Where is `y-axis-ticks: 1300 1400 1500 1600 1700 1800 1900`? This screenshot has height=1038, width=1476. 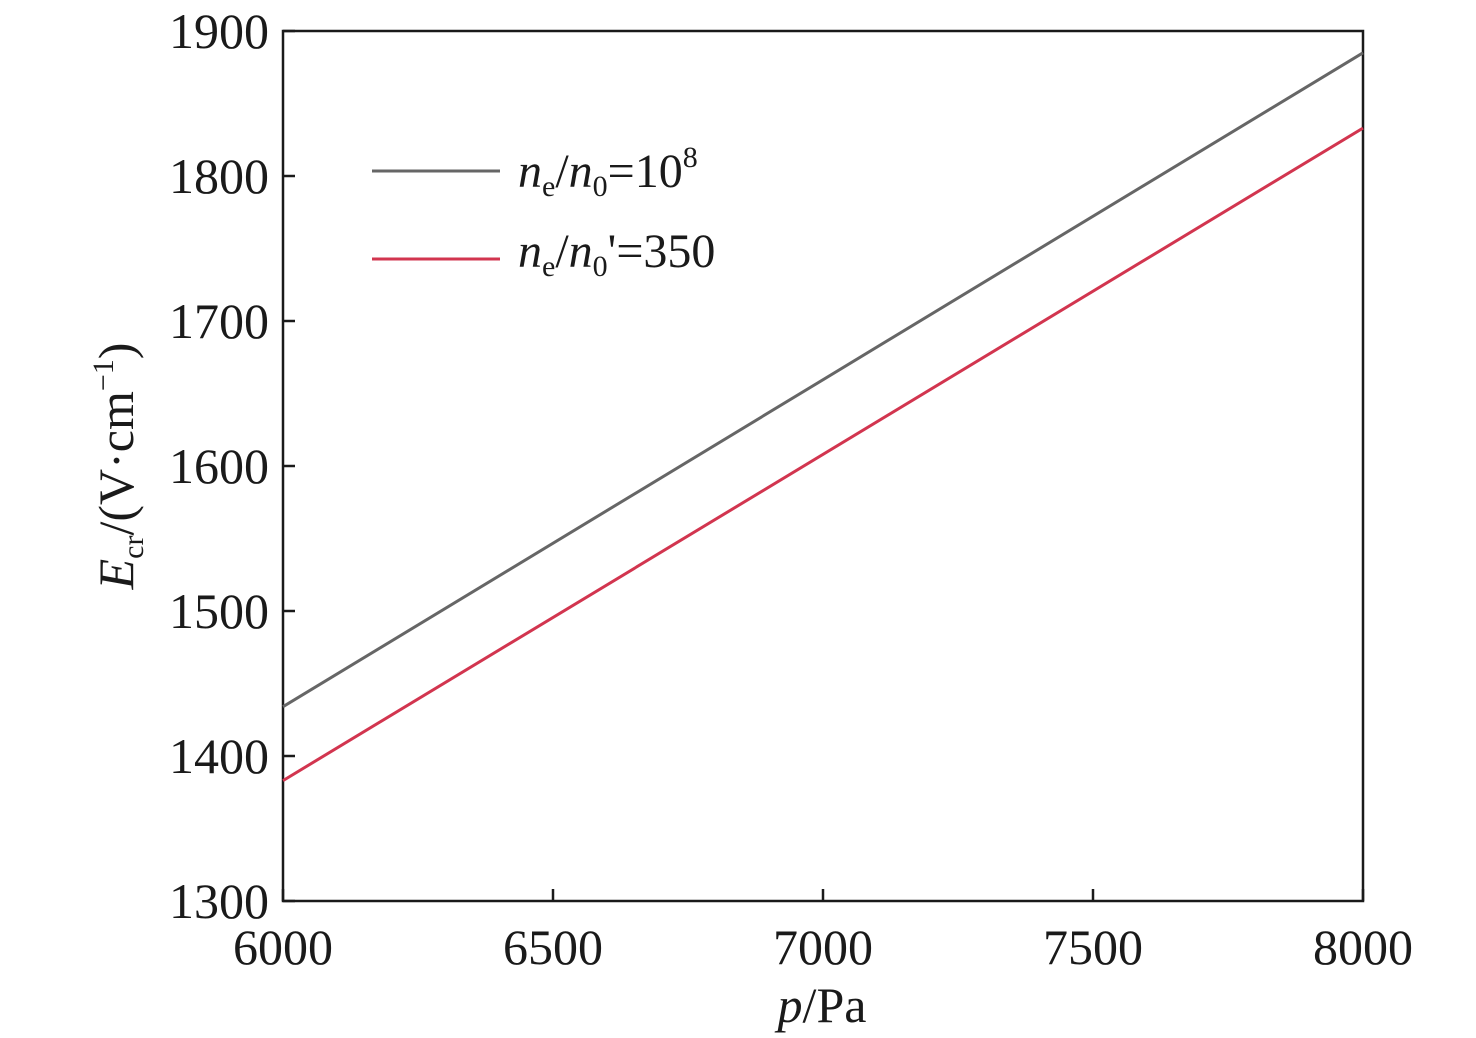
y-axis-ticks: 1300 1400 1500 1600 1700 1800 1900 is located at coordinates (232, 466).